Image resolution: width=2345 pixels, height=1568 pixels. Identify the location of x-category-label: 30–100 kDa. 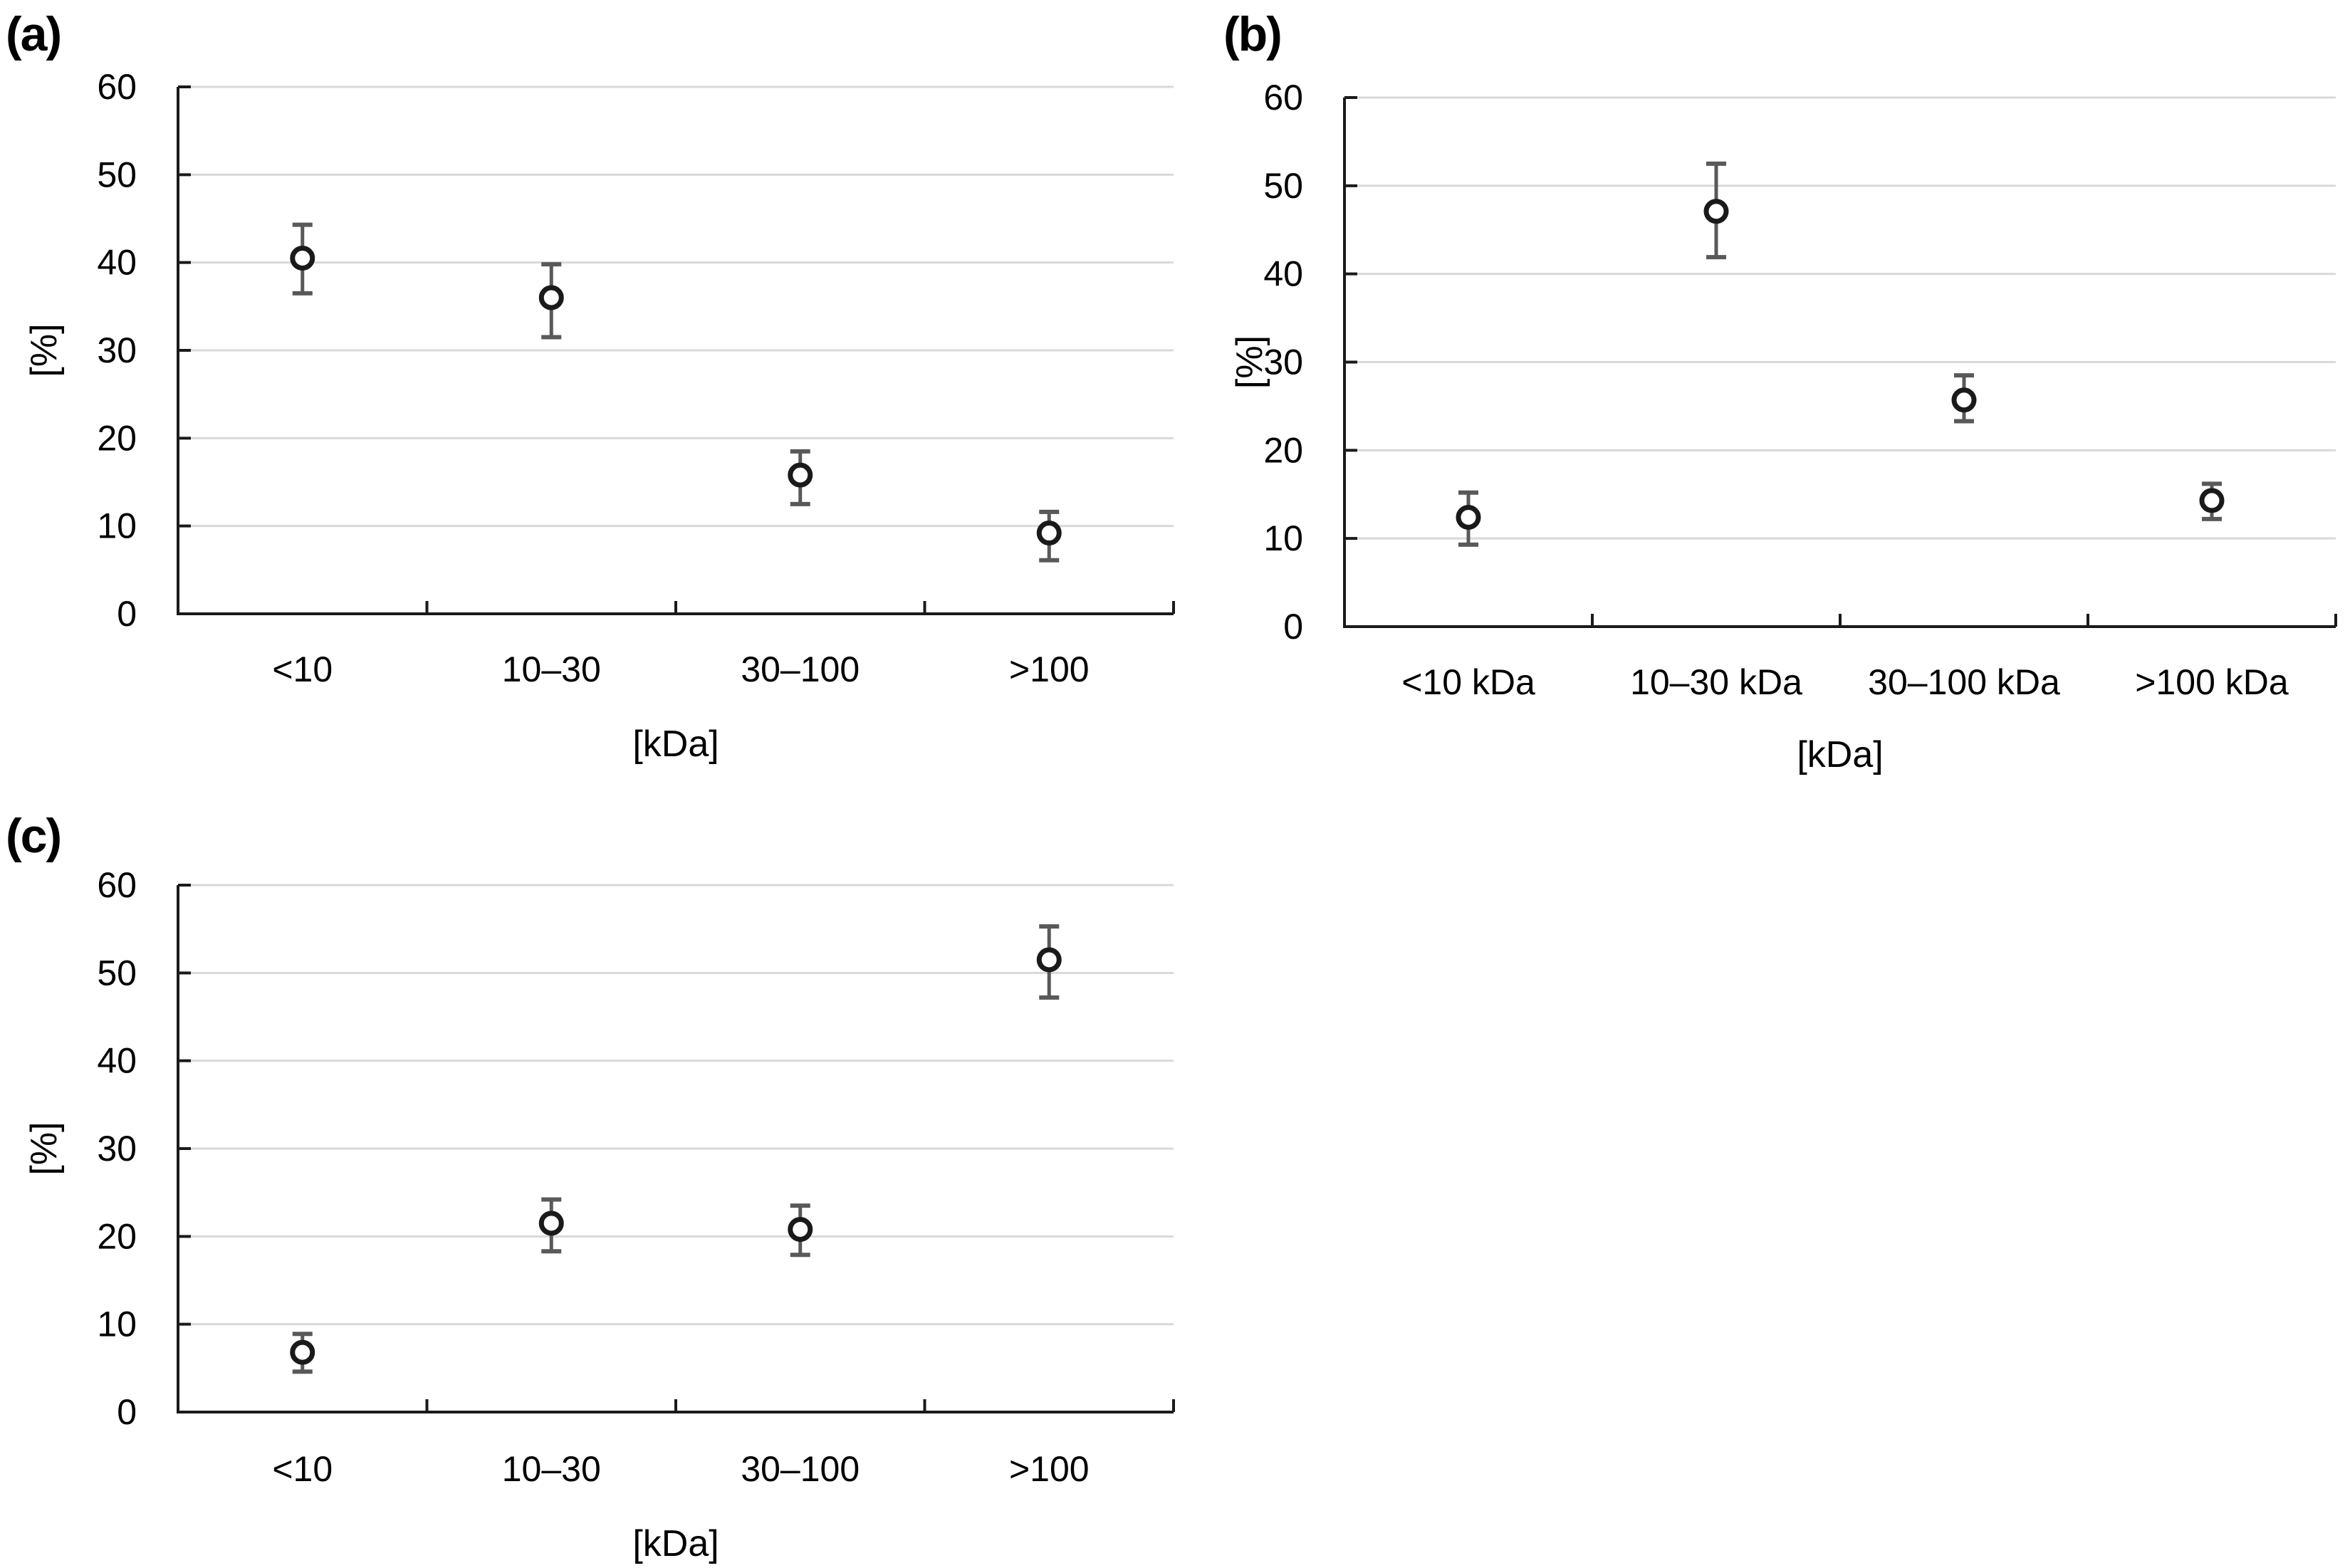
(1964, 682).